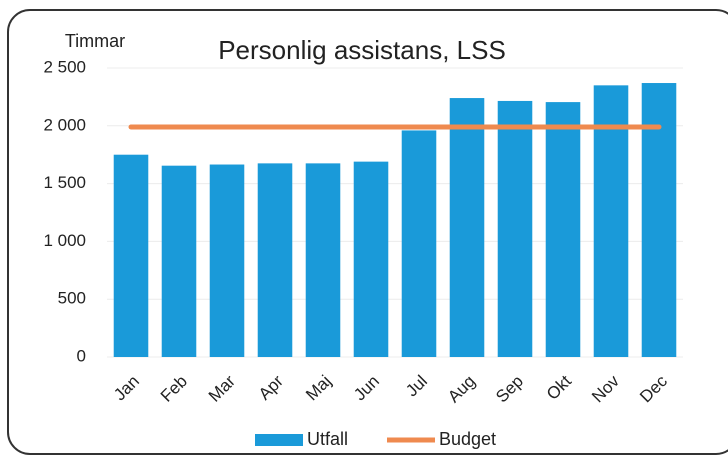 The height and width of the screenshot is (458, 728). Describe the element at coordinates (64, 240) in the screenshot. I see `y-tick-label: 1 000` at that location.